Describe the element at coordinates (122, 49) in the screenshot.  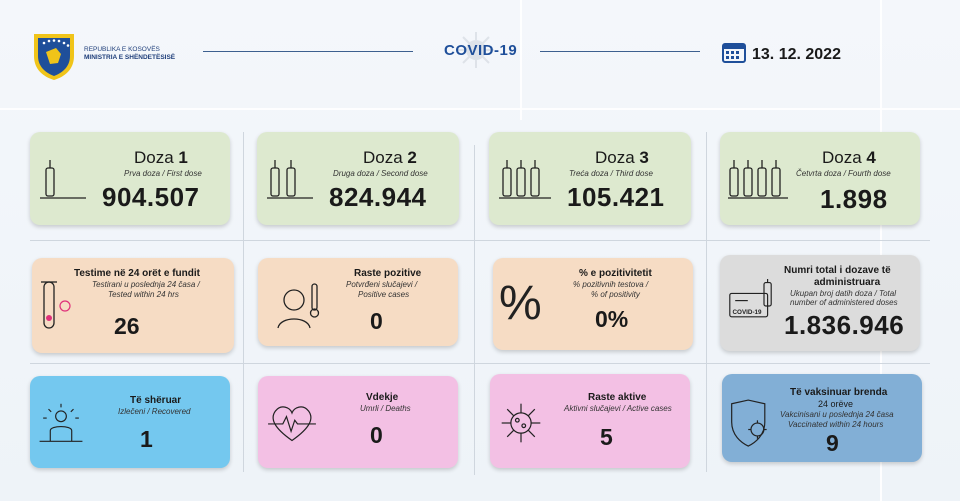
I see `ministry-line-1: REPUBLIKA E KOSOVËS` at that location.